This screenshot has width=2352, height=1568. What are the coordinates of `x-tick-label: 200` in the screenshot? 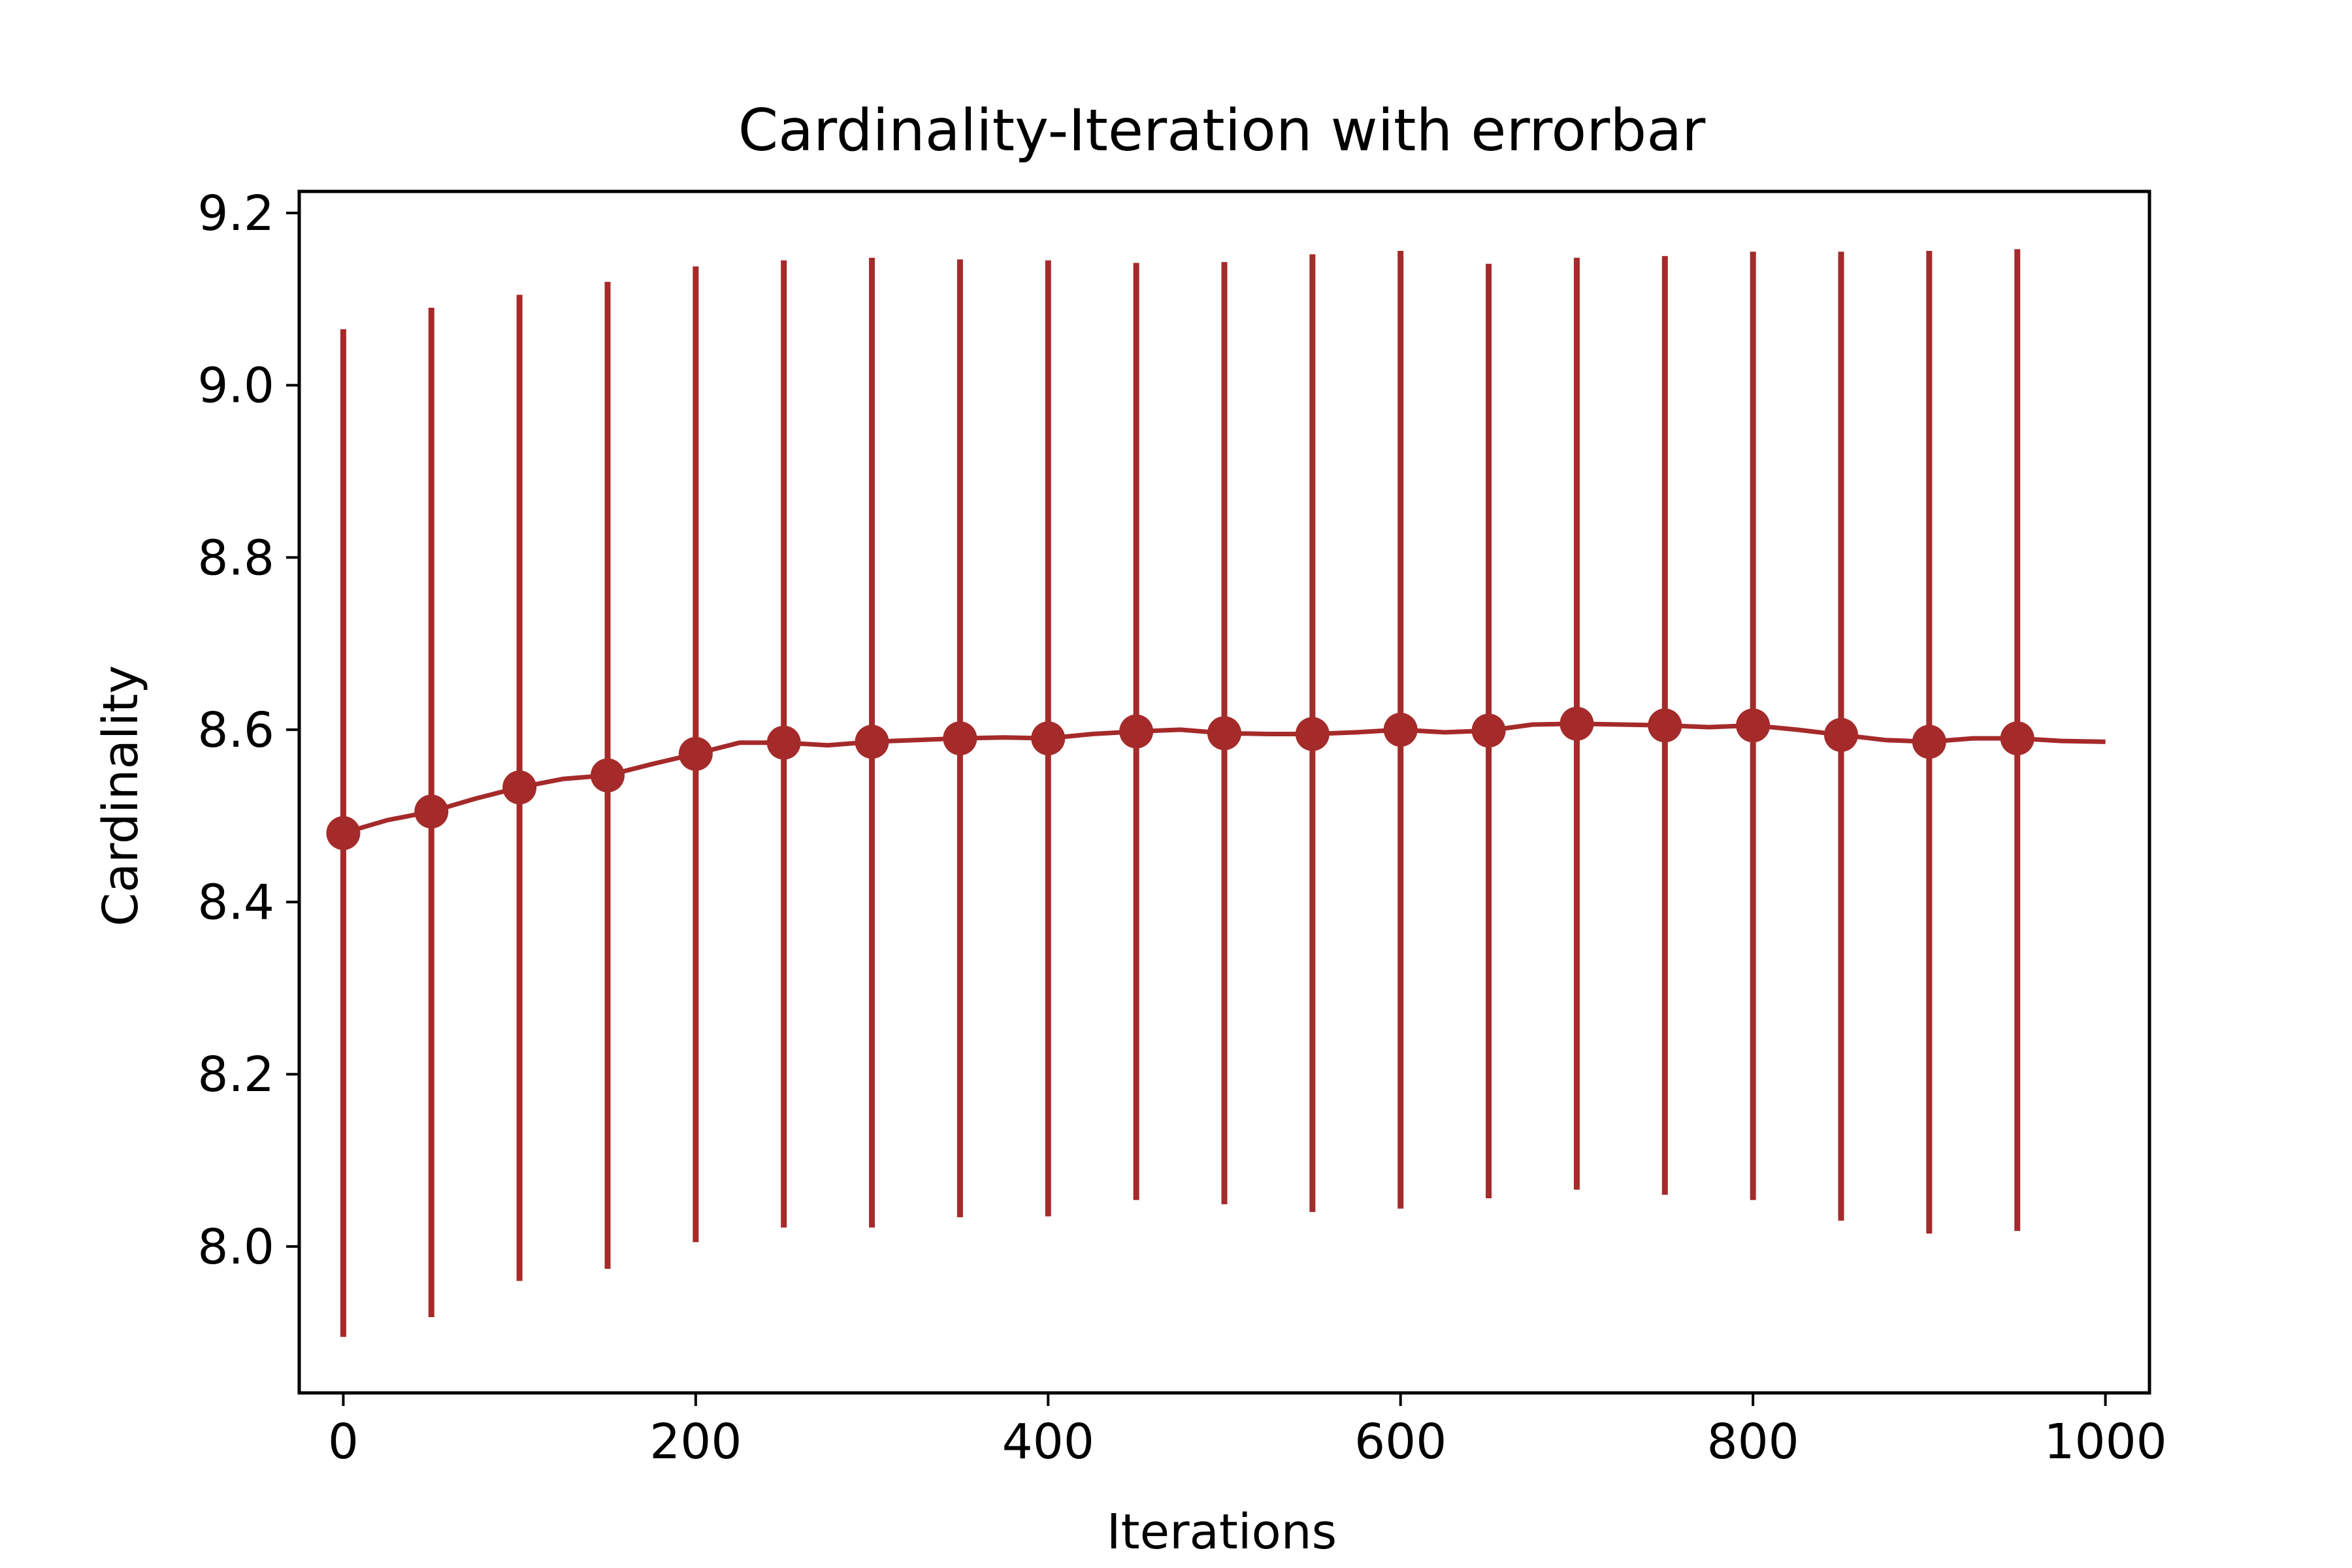 It's located at (695, 1442).